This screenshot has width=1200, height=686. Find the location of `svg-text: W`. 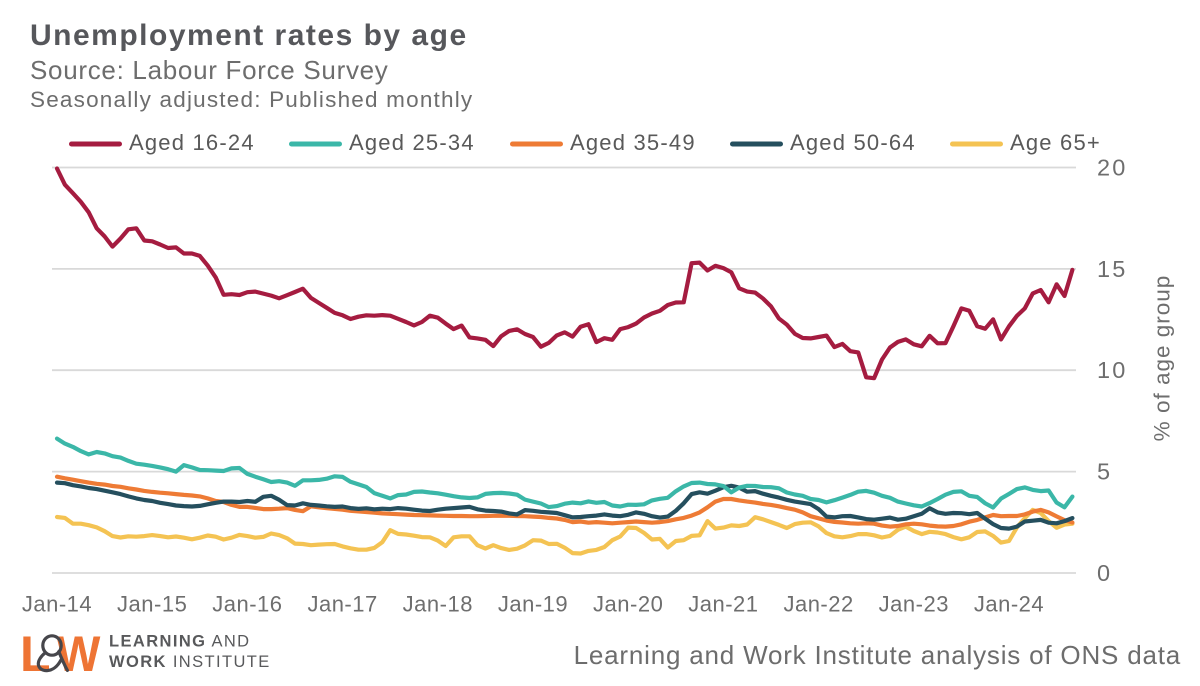

svg-text: W is located at coordinates (78, 654).